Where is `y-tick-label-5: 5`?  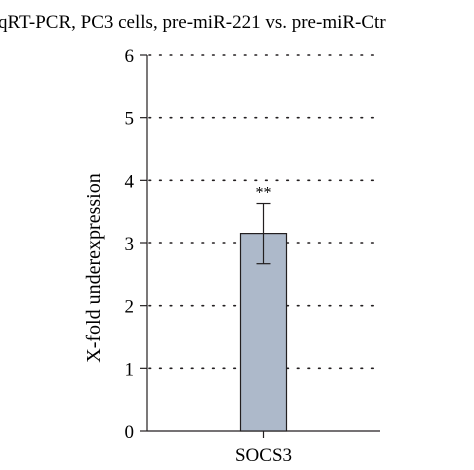
y-tick-label-5: 5 is located at coordinates (130, 119).